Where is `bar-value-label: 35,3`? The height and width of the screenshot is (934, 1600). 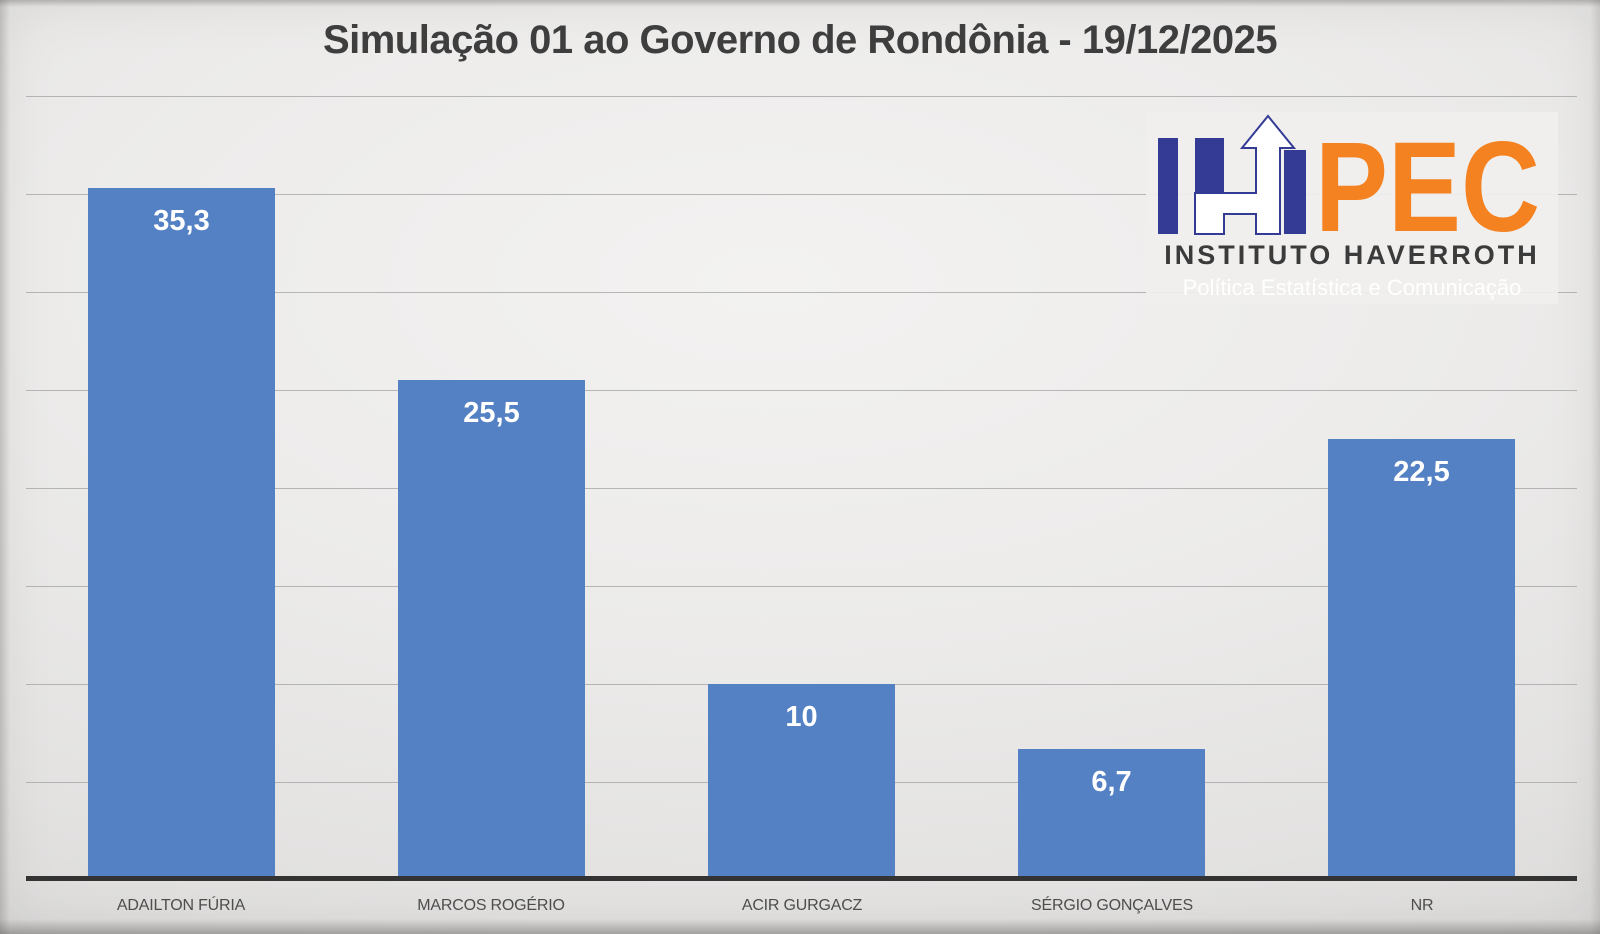 bar-value-label: 35,3 is located at coordinates (181, 221).